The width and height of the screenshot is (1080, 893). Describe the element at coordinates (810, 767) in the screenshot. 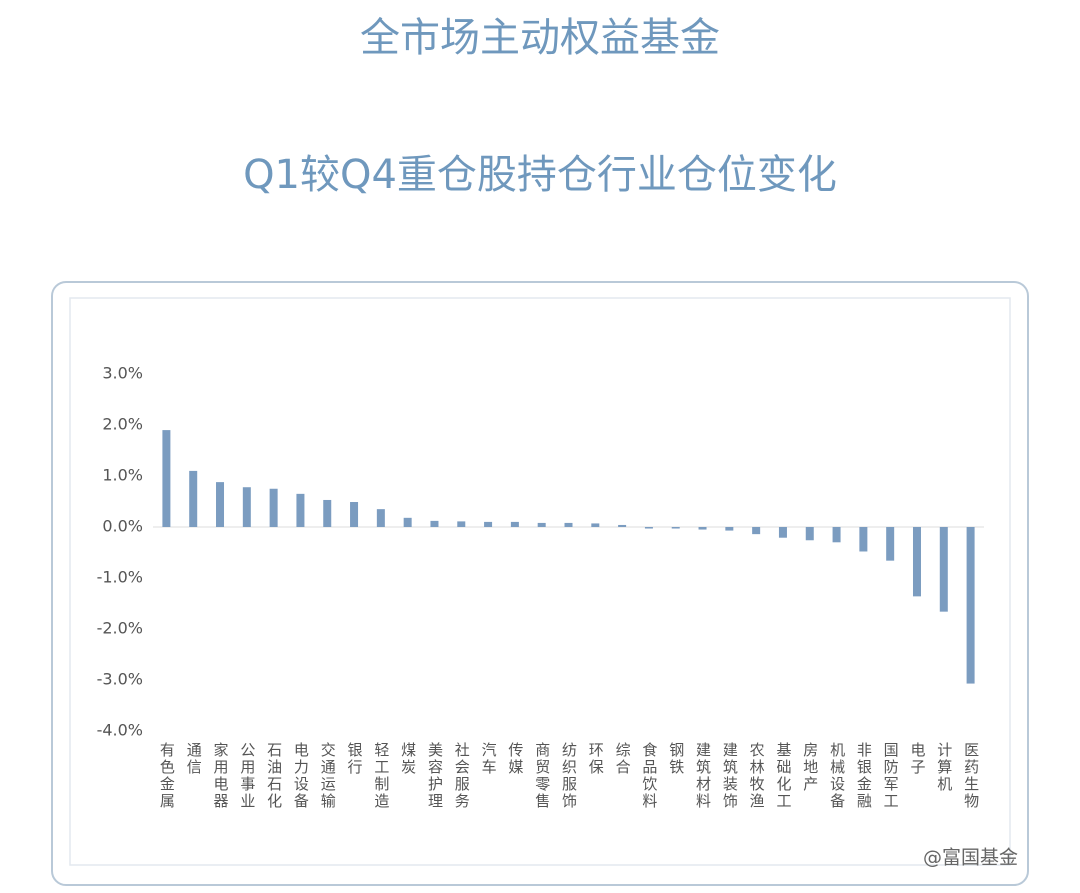

I see `x-tick-label: 房地产` at that location.